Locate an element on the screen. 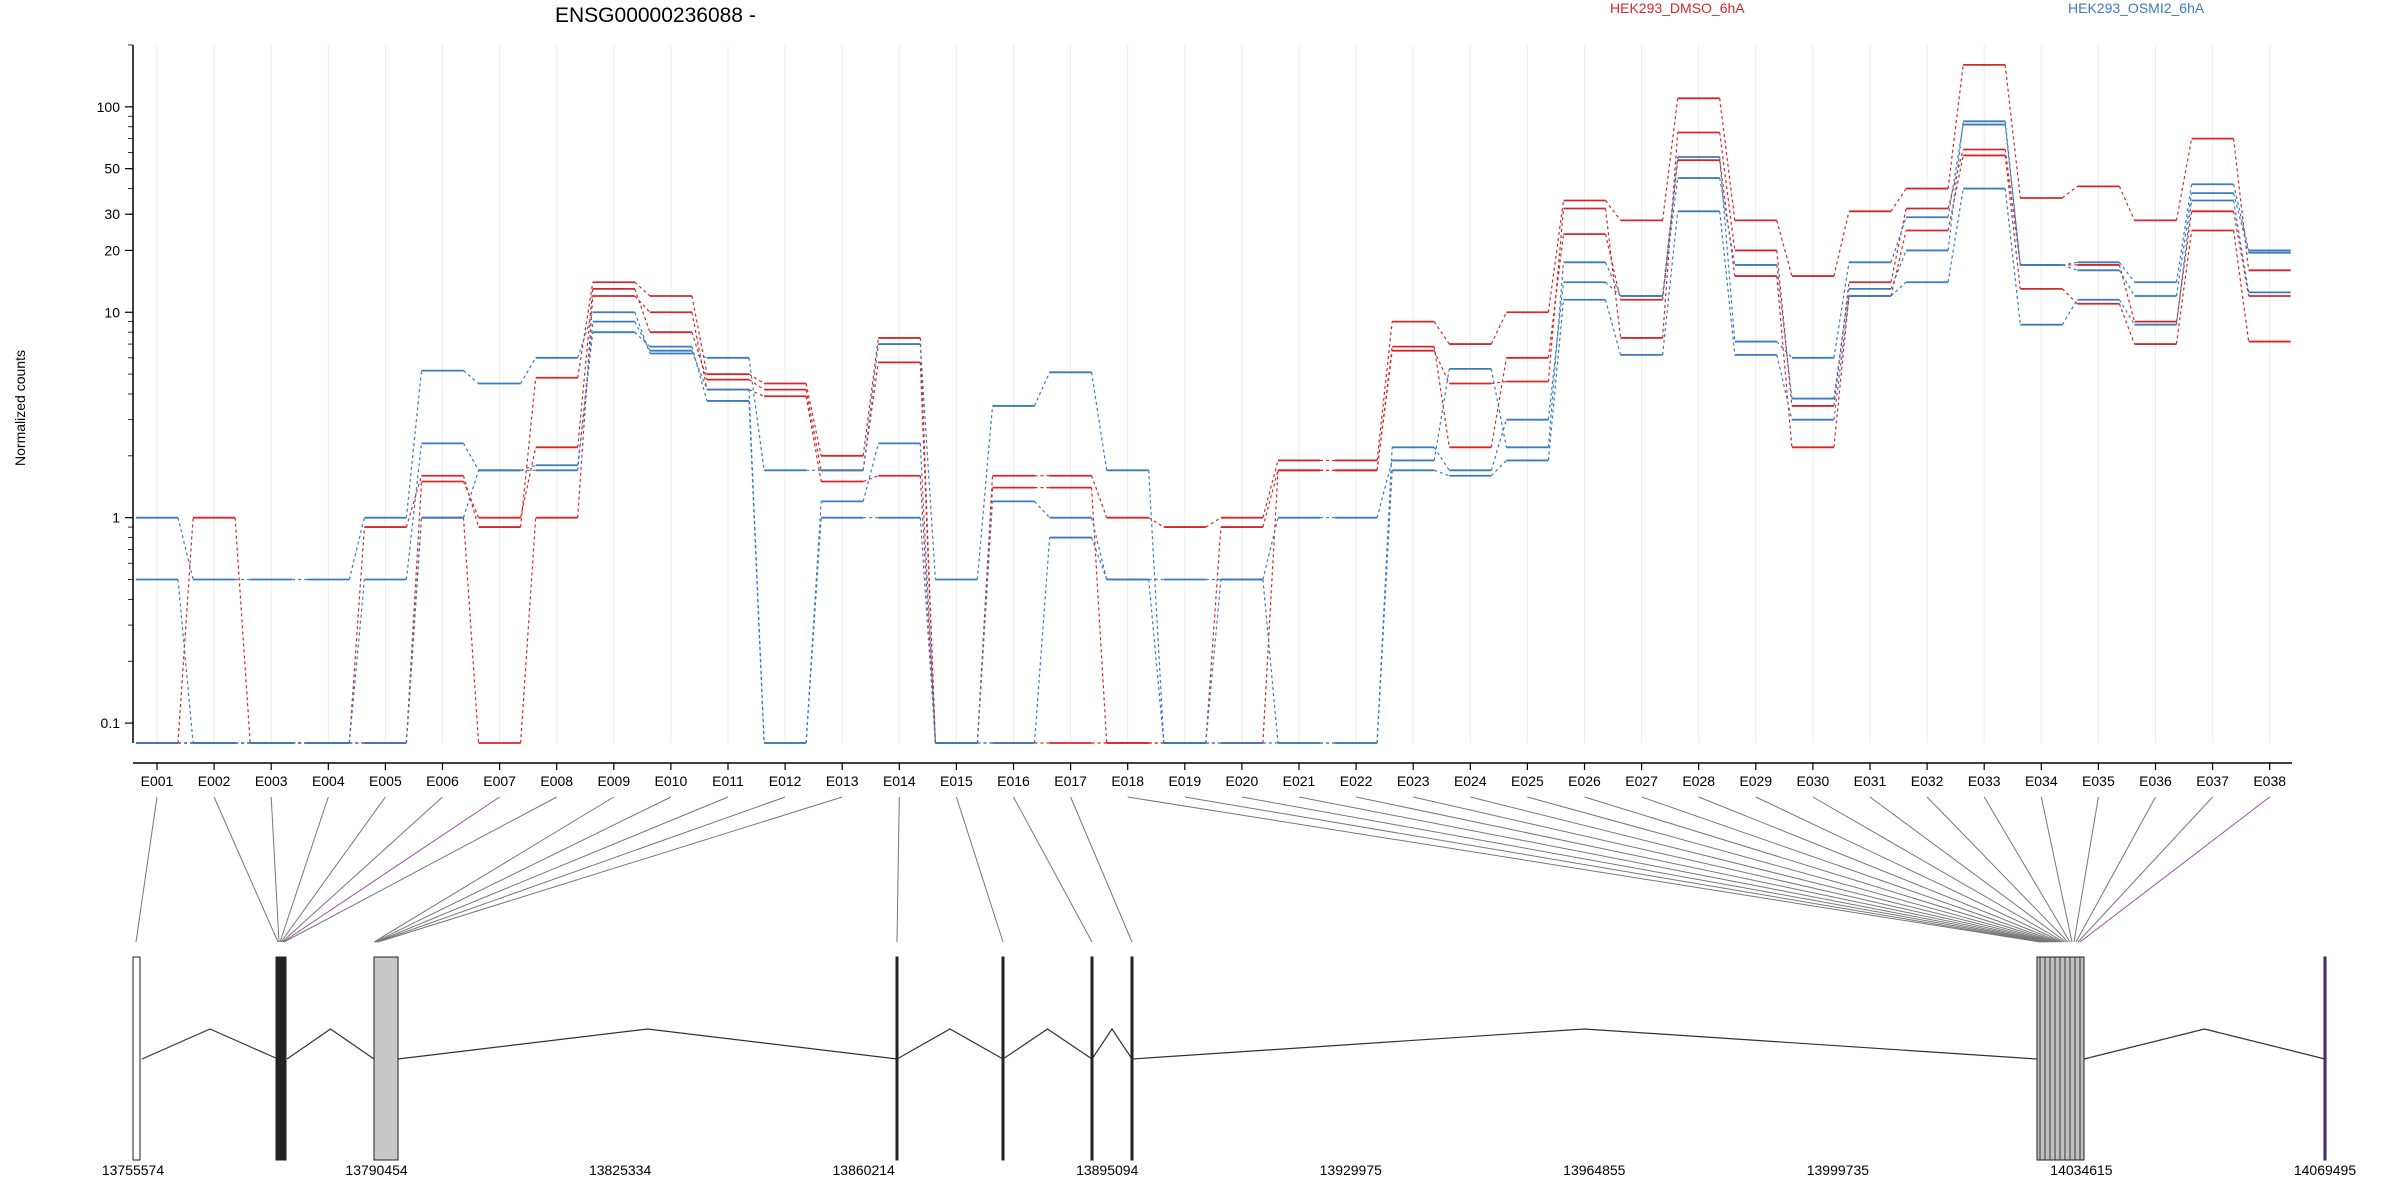  x-tick-label: E038 is located at coordinates (2269, 781).